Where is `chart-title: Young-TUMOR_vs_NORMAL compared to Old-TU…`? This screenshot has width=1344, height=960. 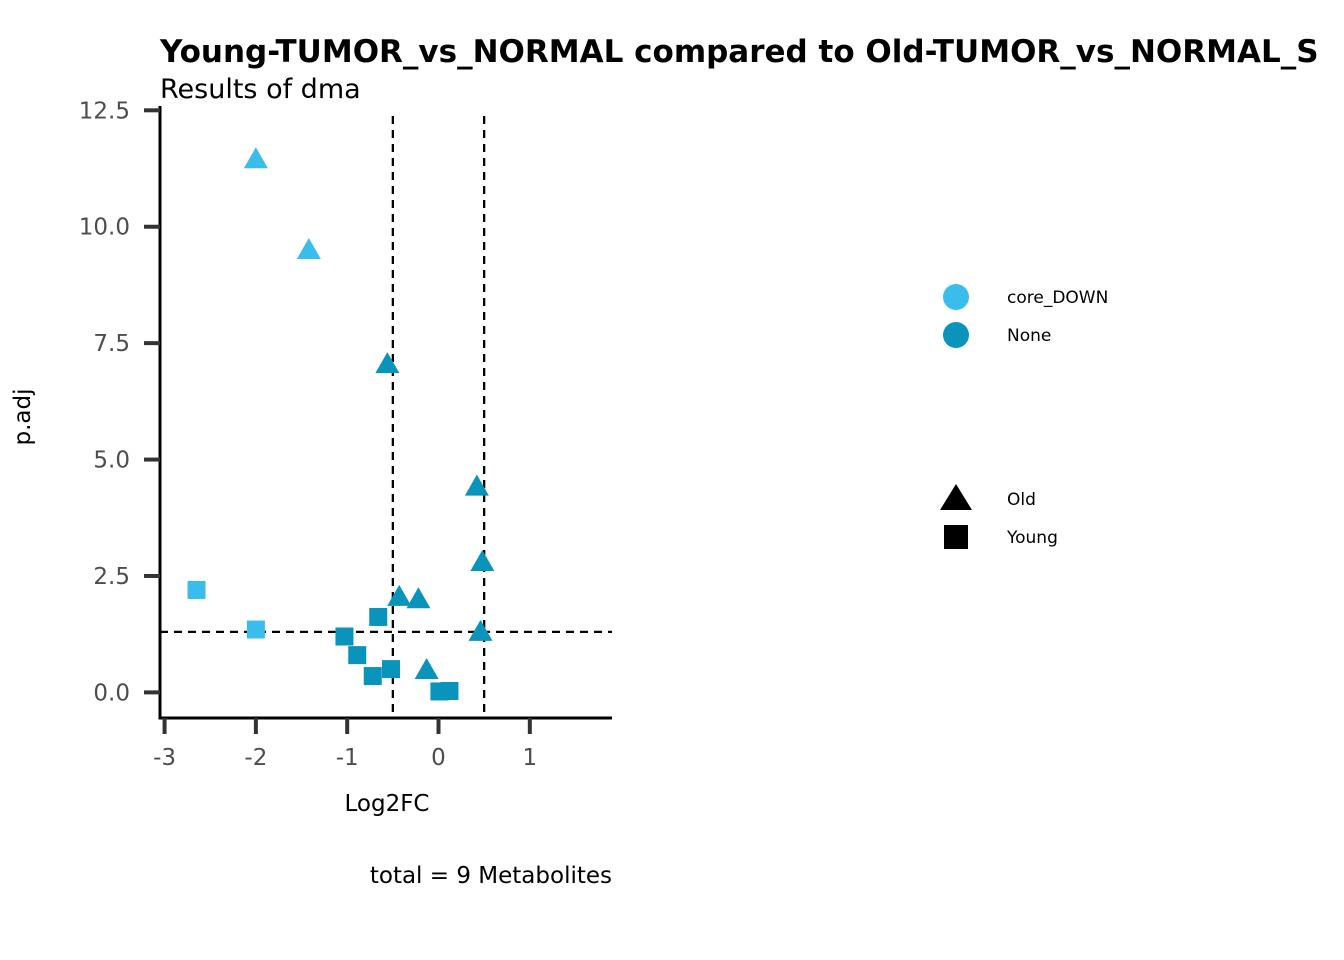 chart-title: Young-TUMOR_vs_NORMAL compared to Old-TU… is located at coordinates (739, 52).